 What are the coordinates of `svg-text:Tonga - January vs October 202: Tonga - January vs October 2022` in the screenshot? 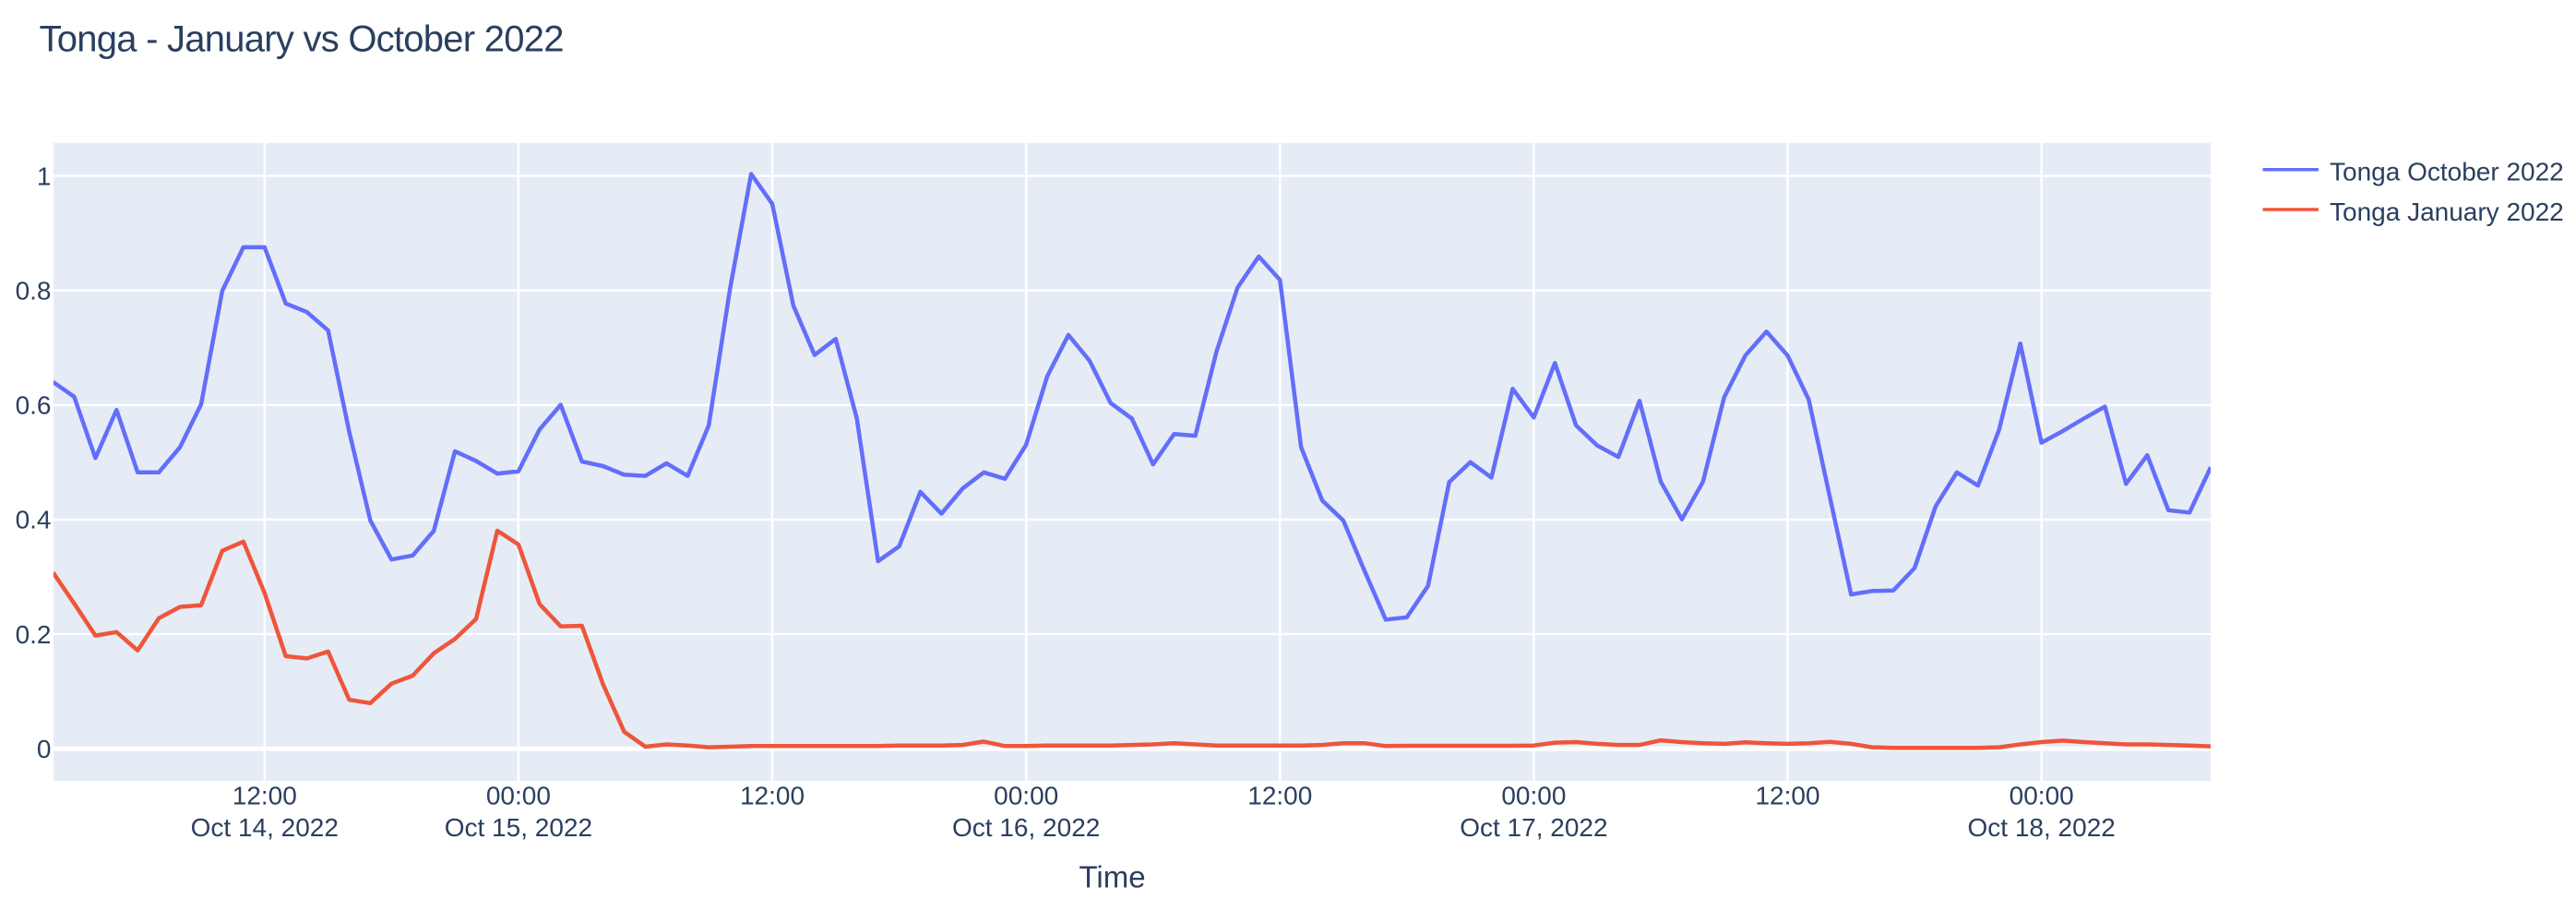 It's located at (302, 39).